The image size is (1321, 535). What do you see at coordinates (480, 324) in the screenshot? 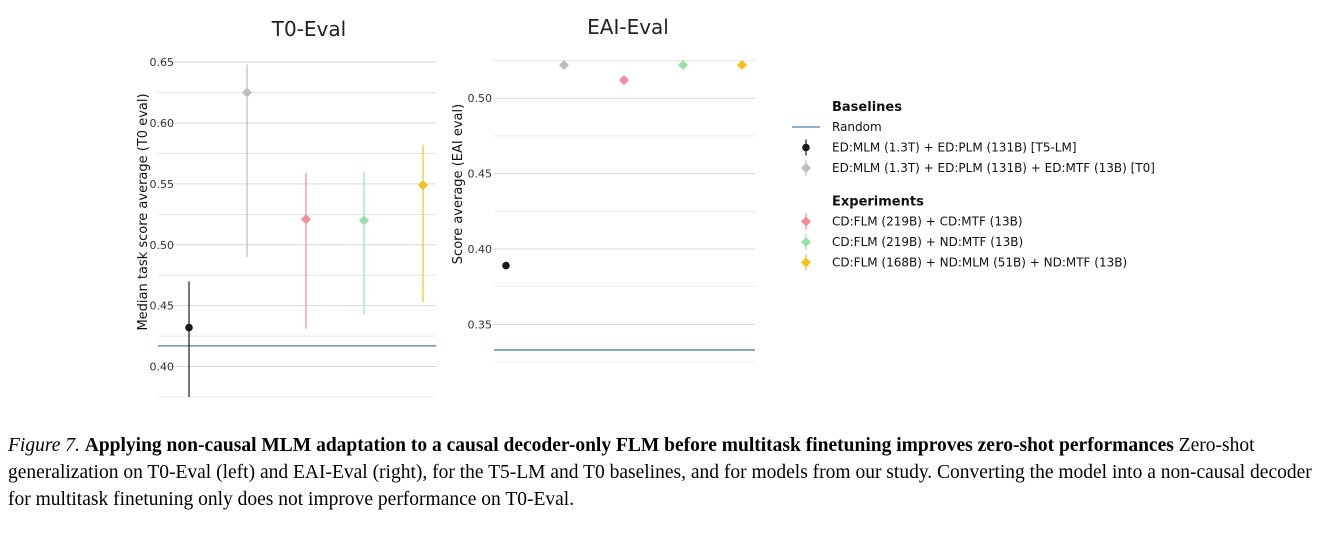
I see `y-tick-label: 0.35` at bounding box center [480, 324].